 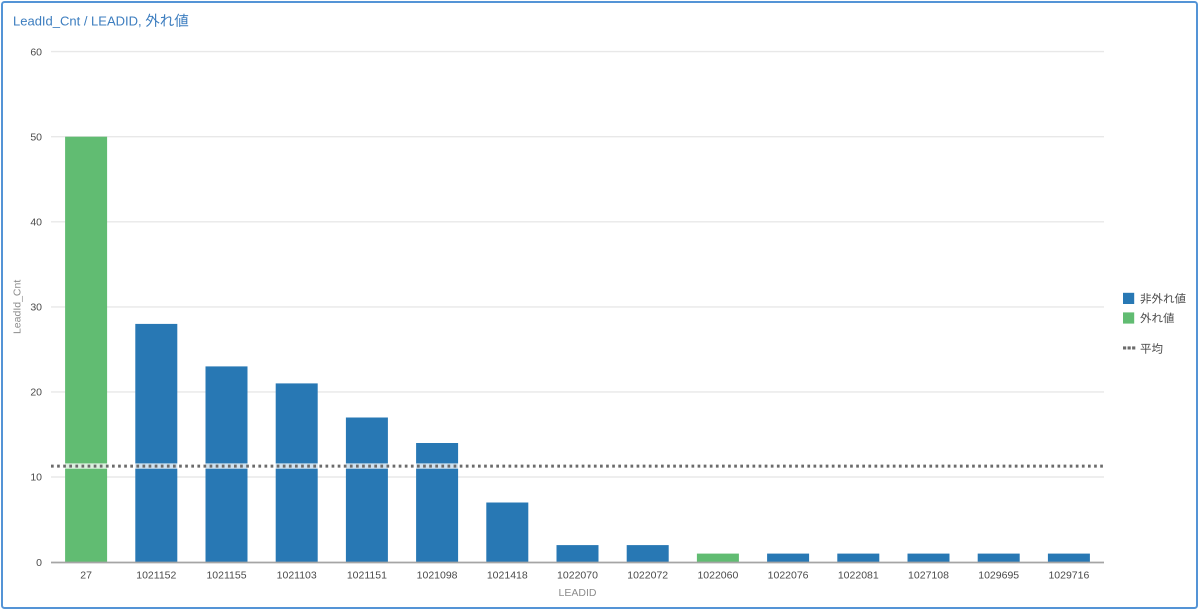 What do you see at coordinates (18, 307) in the screenshot?
I see `svg-text: LeadId_Cnt` at bounding box center [18, 307].